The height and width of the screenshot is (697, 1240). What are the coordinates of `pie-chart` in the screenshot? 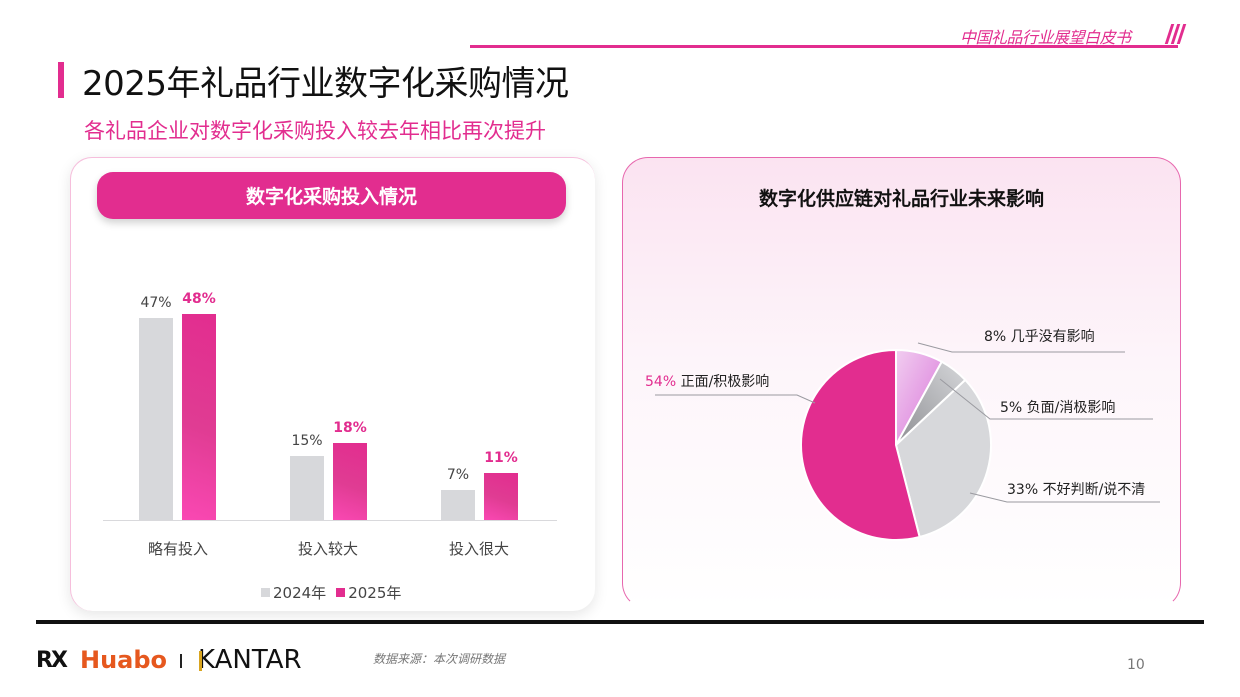 It's located at (907, 441).